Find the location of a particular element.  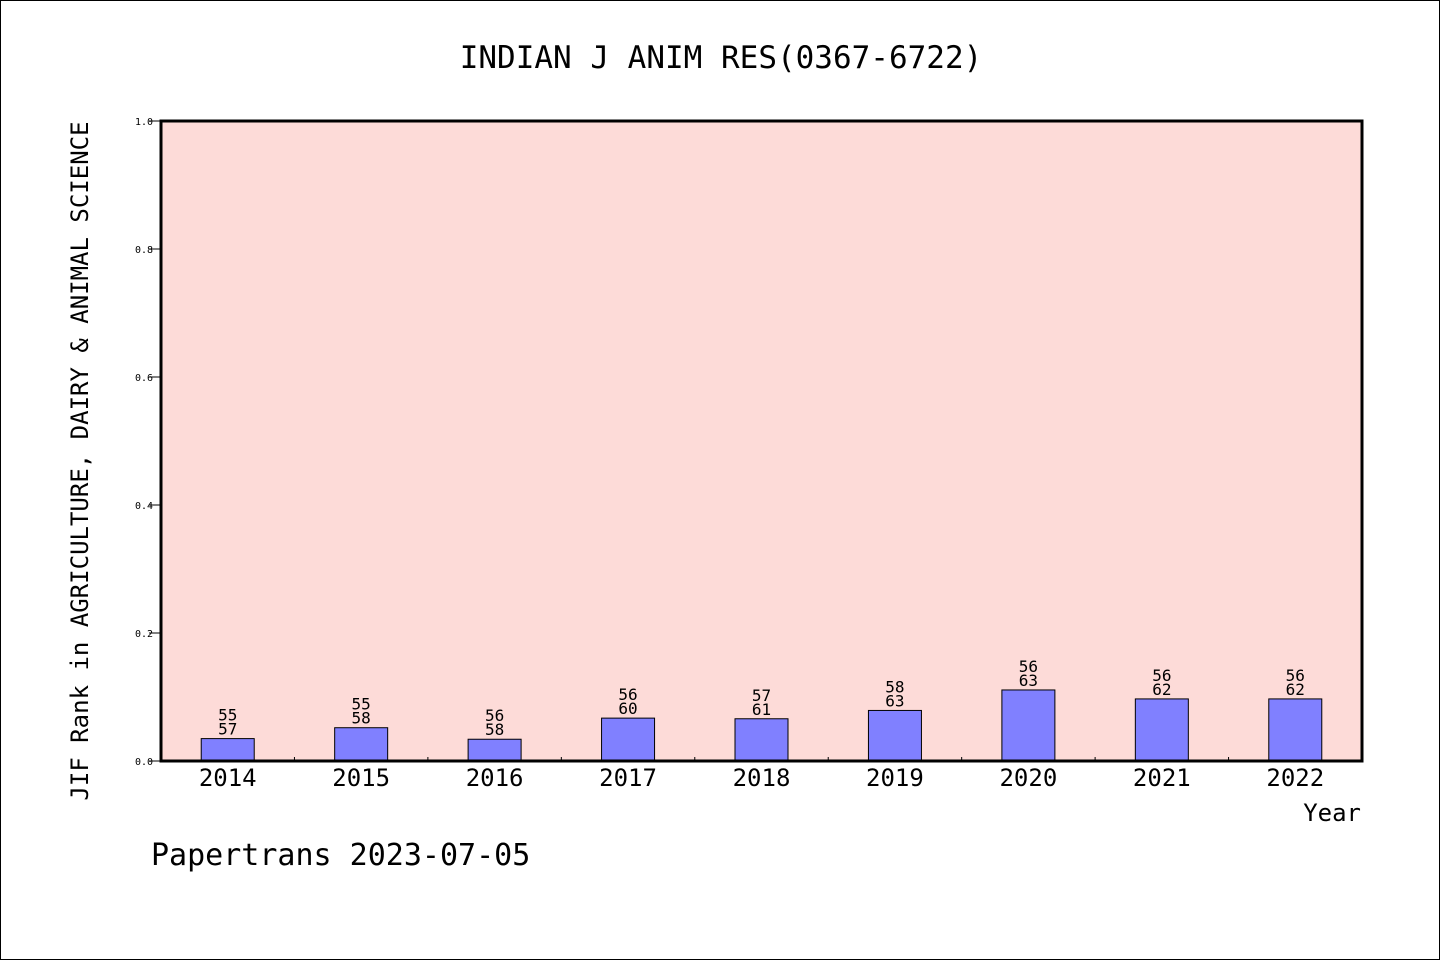

bar-2017 is located at coordinates (628, 739).